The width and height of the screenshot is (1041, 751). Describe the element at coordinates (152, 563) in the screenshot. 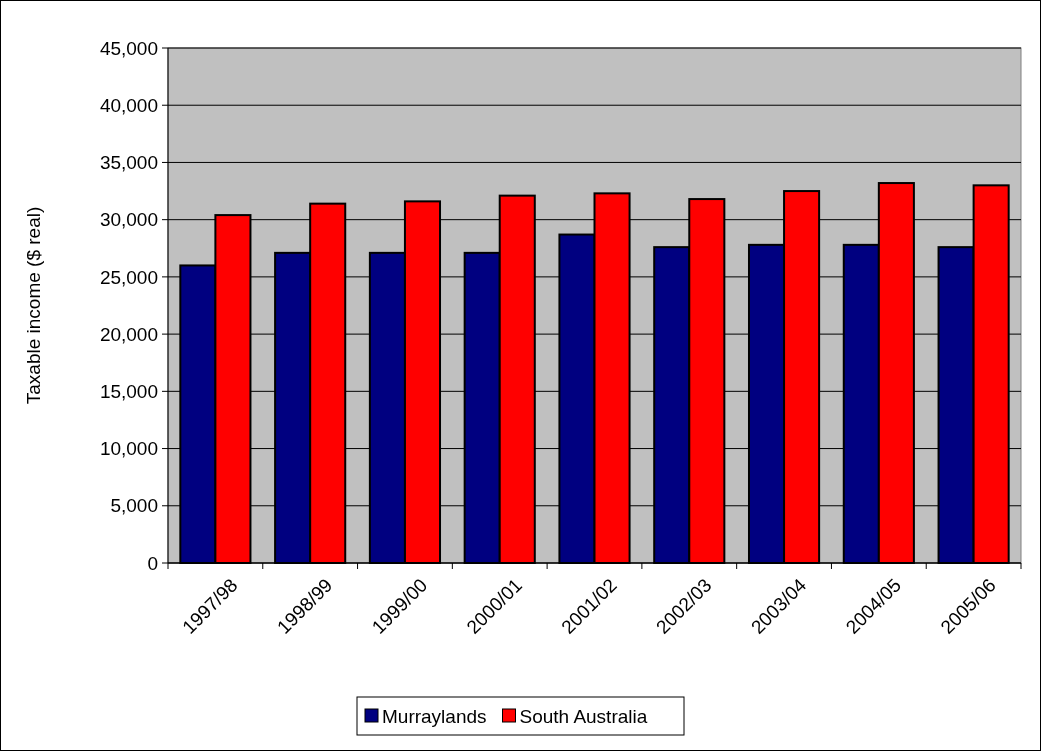

I see `y-tick-label: 0` at that location.